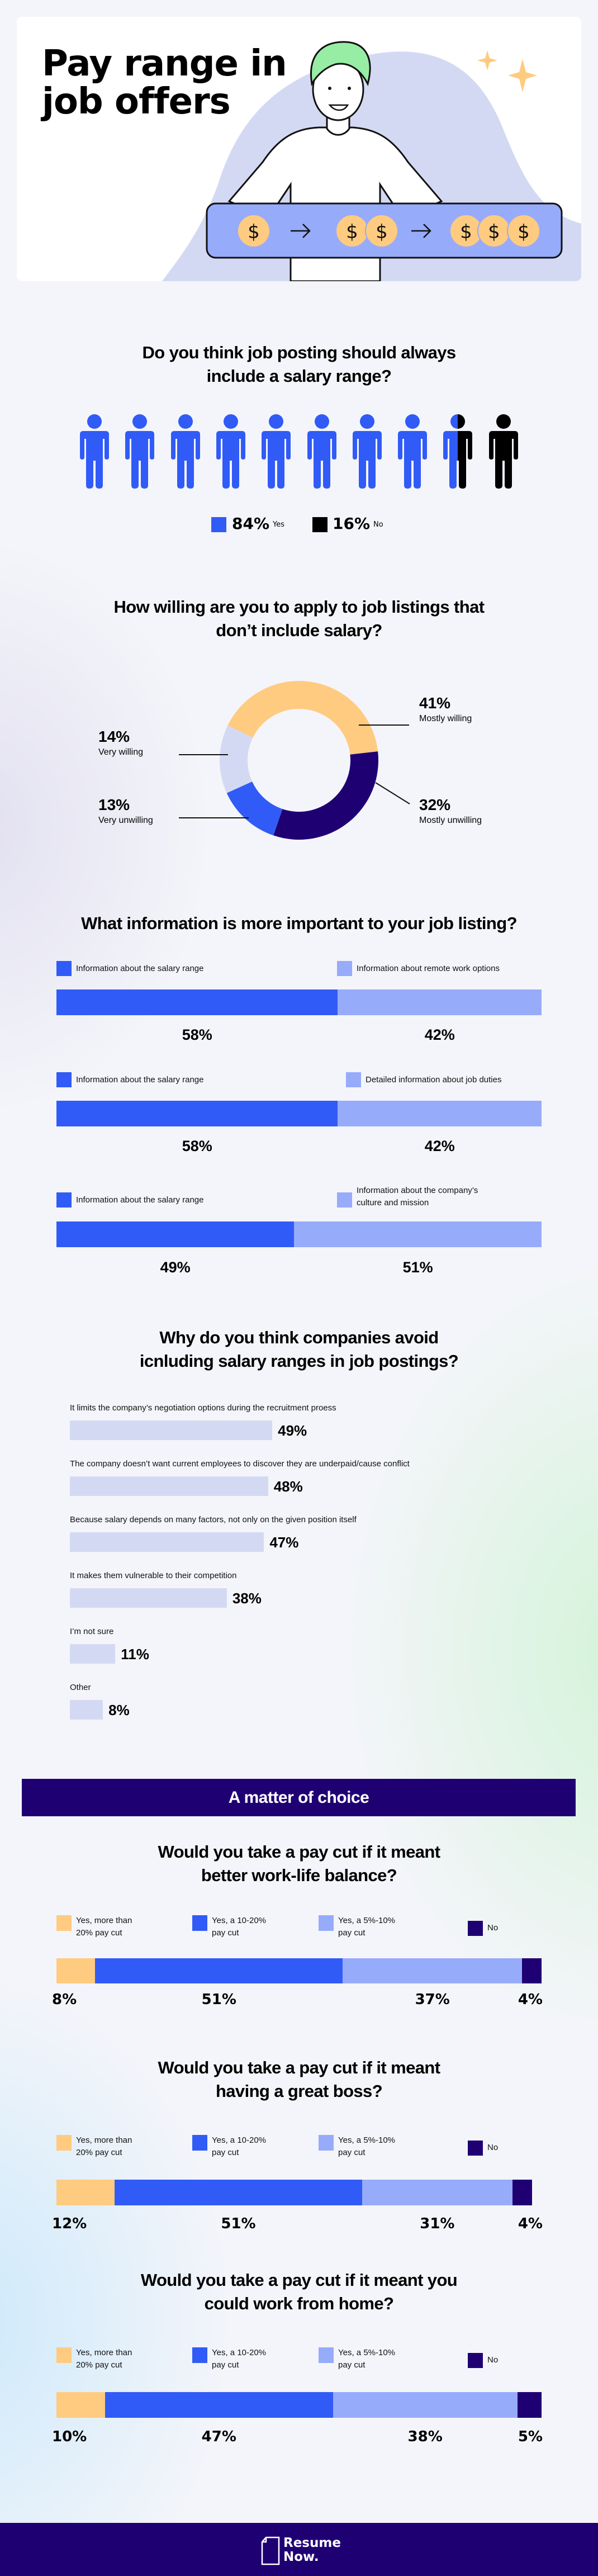 The height and width of the screenshot is (2576, 598). What do you see at coordinates (371, 161) in the screenshot?
I see `hero-illustration: $ $ $ $ $ $` at bounding box center [371, 161].